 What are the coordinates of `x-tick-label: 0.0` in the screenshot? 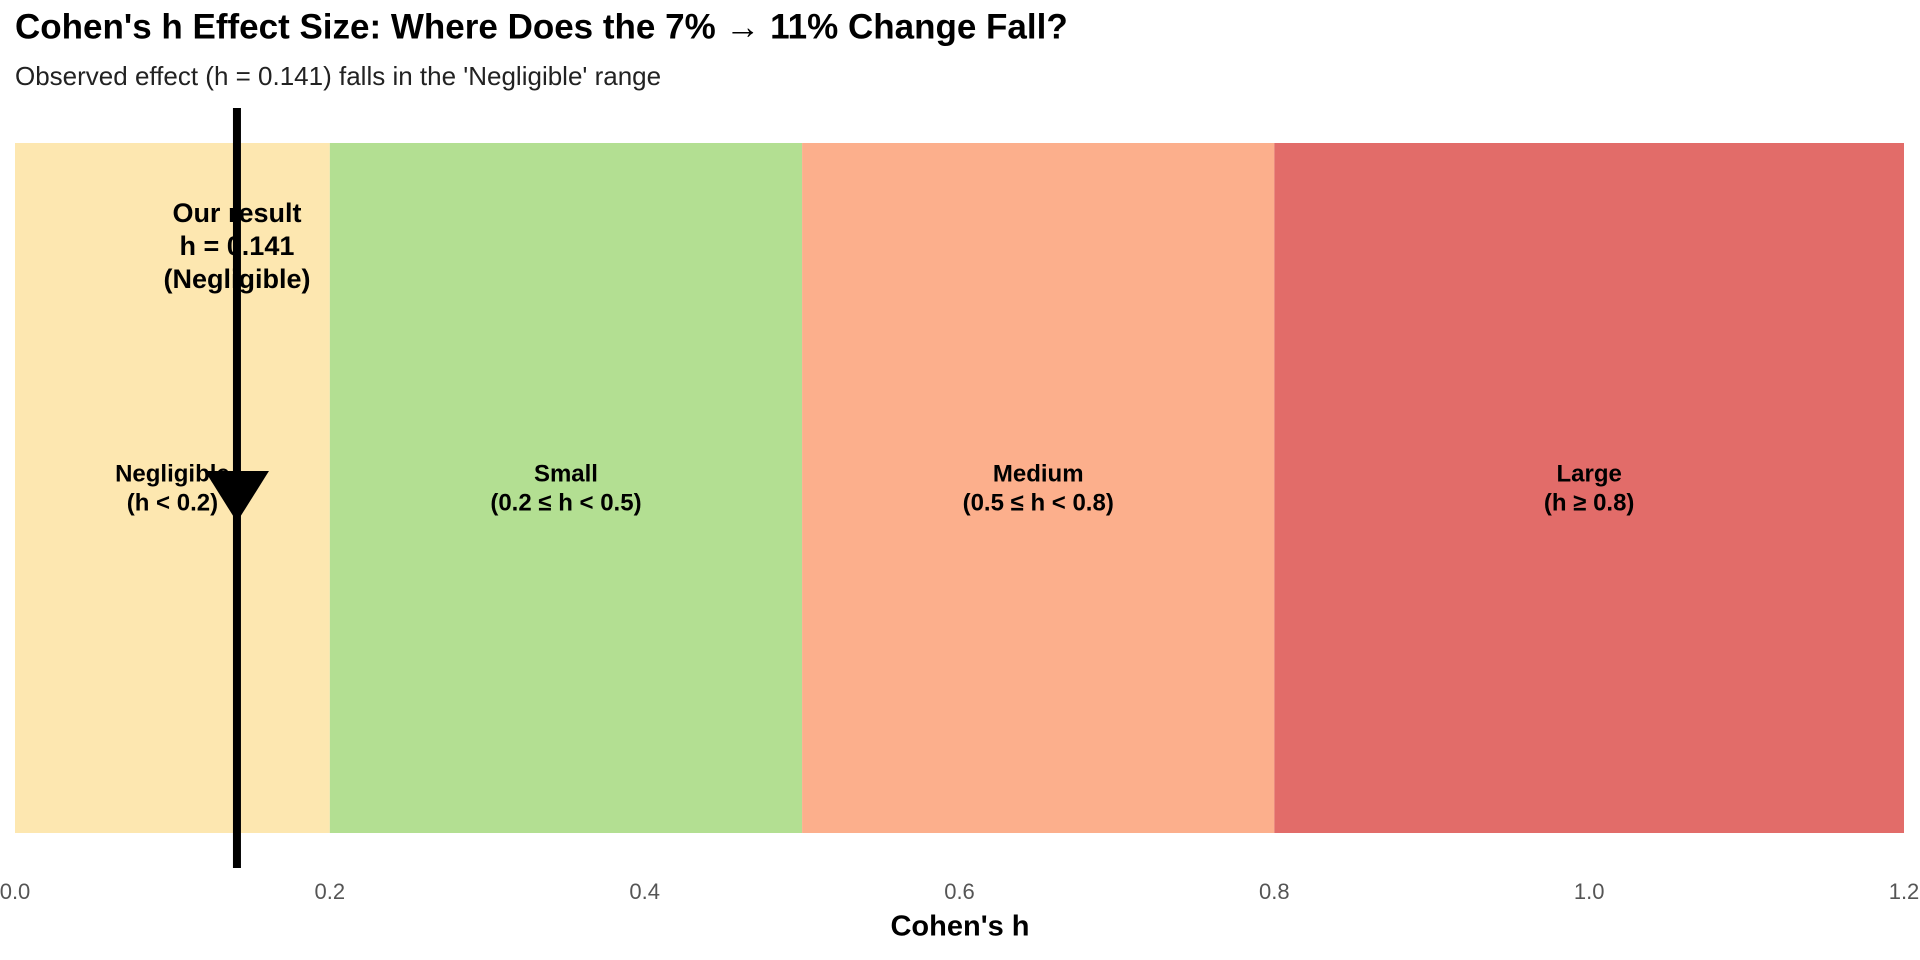 It's located at (15, 891).